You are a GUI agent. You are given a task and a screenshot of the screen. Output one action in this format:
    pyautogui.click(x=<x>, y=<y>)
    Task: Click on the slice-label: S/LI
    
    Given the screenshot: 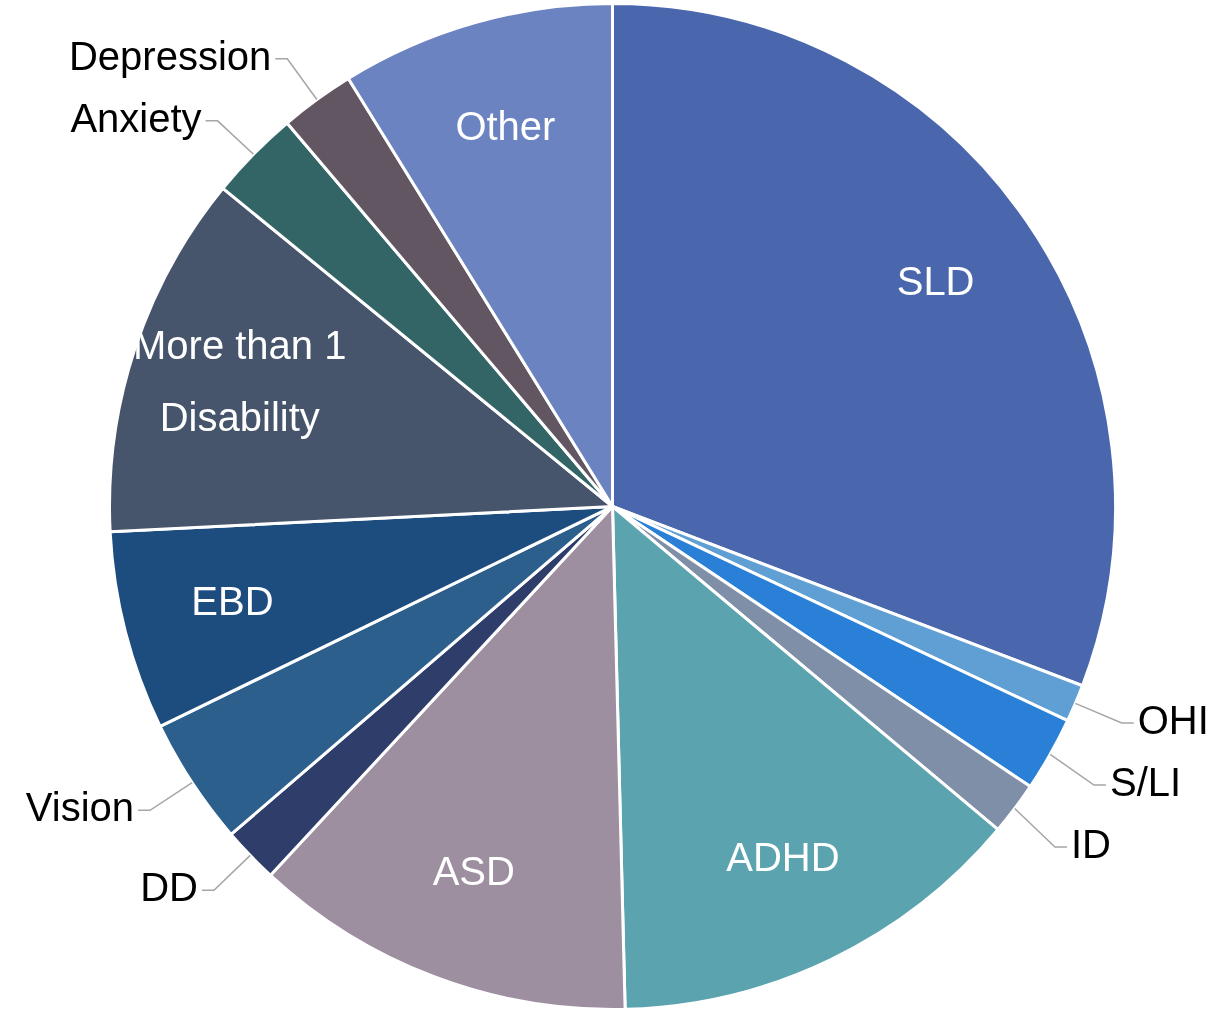 What is the action you would take?
    pyautogui.click(x=1145, y=782)
    